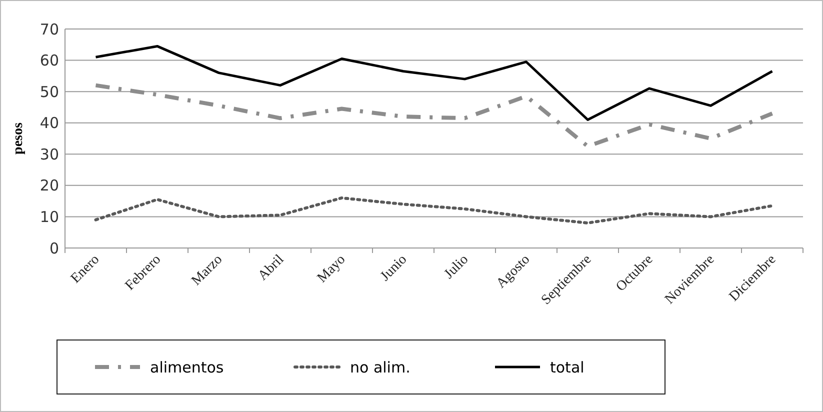  I want to click on legend-label: alimentos, so click(187, 367).